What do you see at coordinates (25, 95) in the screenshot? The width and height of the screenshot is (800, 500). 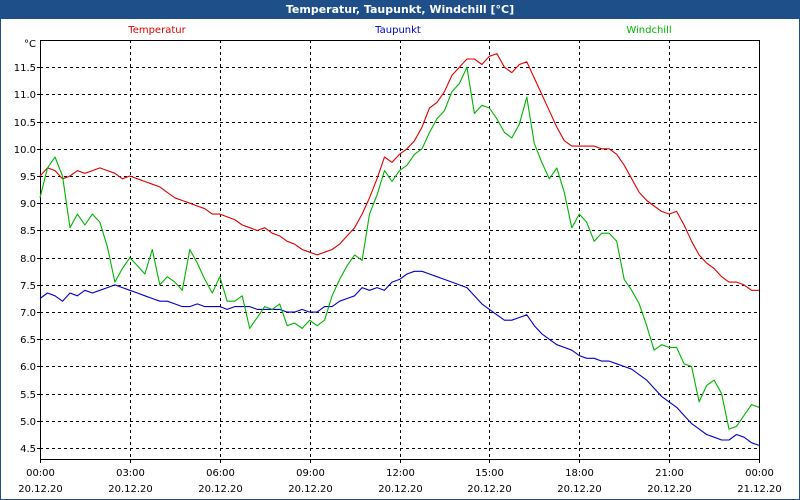 I see `y-tick-label: 11.0` at bounding box center [25, 95].